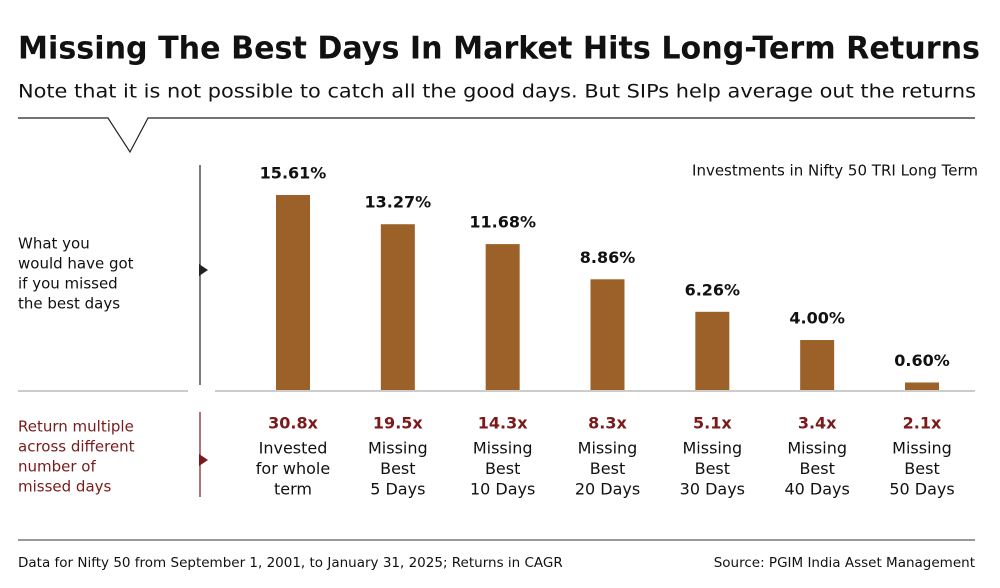  Describe the element at coordinates (57, 467) in the screenshot. I see `left-label: number of` at that location.